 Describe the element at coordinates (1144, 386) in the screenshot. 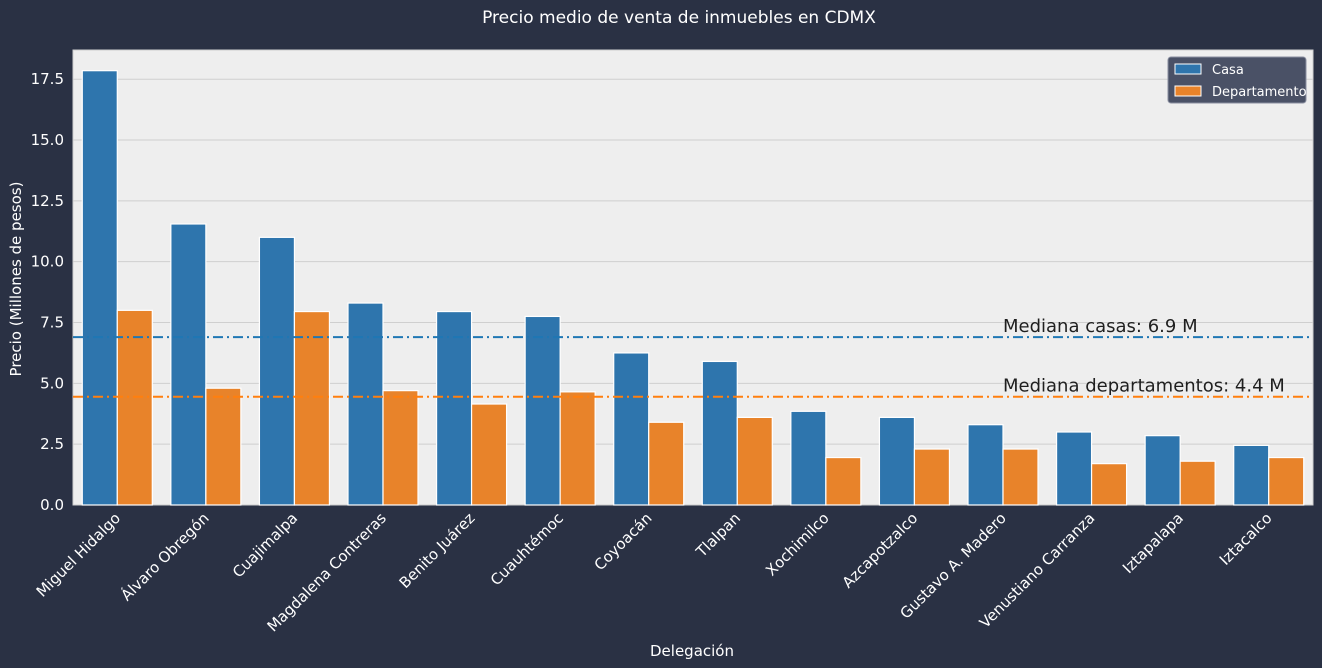

I see `median-label: Mediana departamentos: 4.4 M` at that location.